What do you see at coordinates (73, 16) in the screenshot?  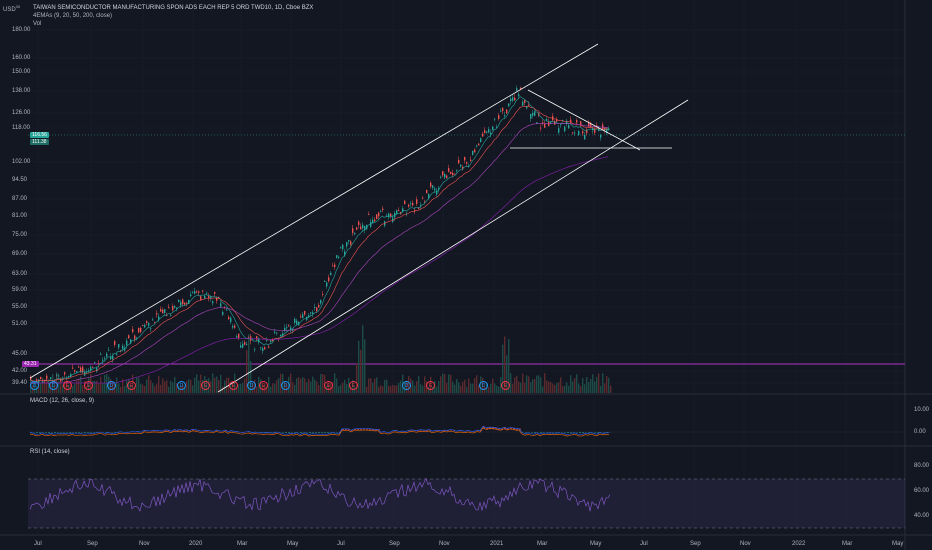 I see `ema-indicator-label: 4EMAs (9, 20, 50, 200, close)` at bounding box center [73, 16].